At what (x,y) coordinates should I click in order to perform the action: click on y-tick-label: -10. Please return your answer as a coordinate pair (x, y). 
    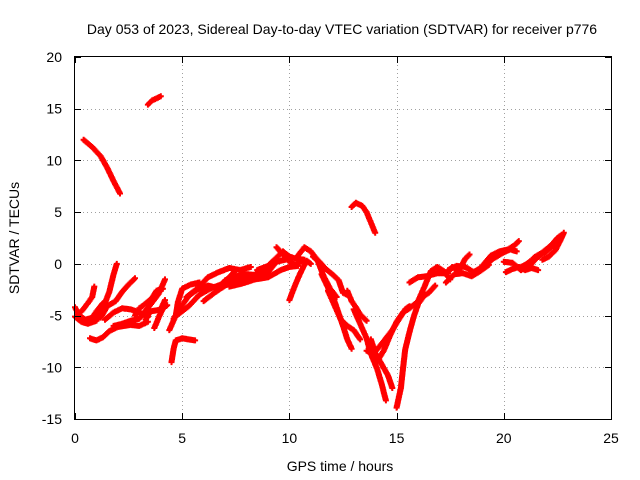
    Looking at the image, I should click on (52, 367).